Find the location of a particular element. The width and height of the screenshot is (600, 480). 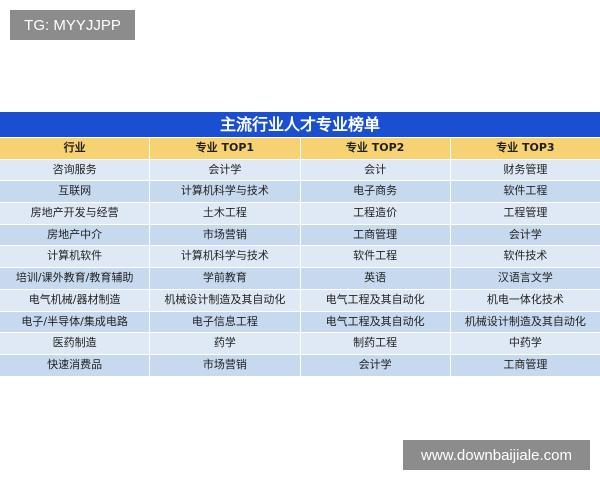

table-cell: 会计 is located at coordinates (376, 170).